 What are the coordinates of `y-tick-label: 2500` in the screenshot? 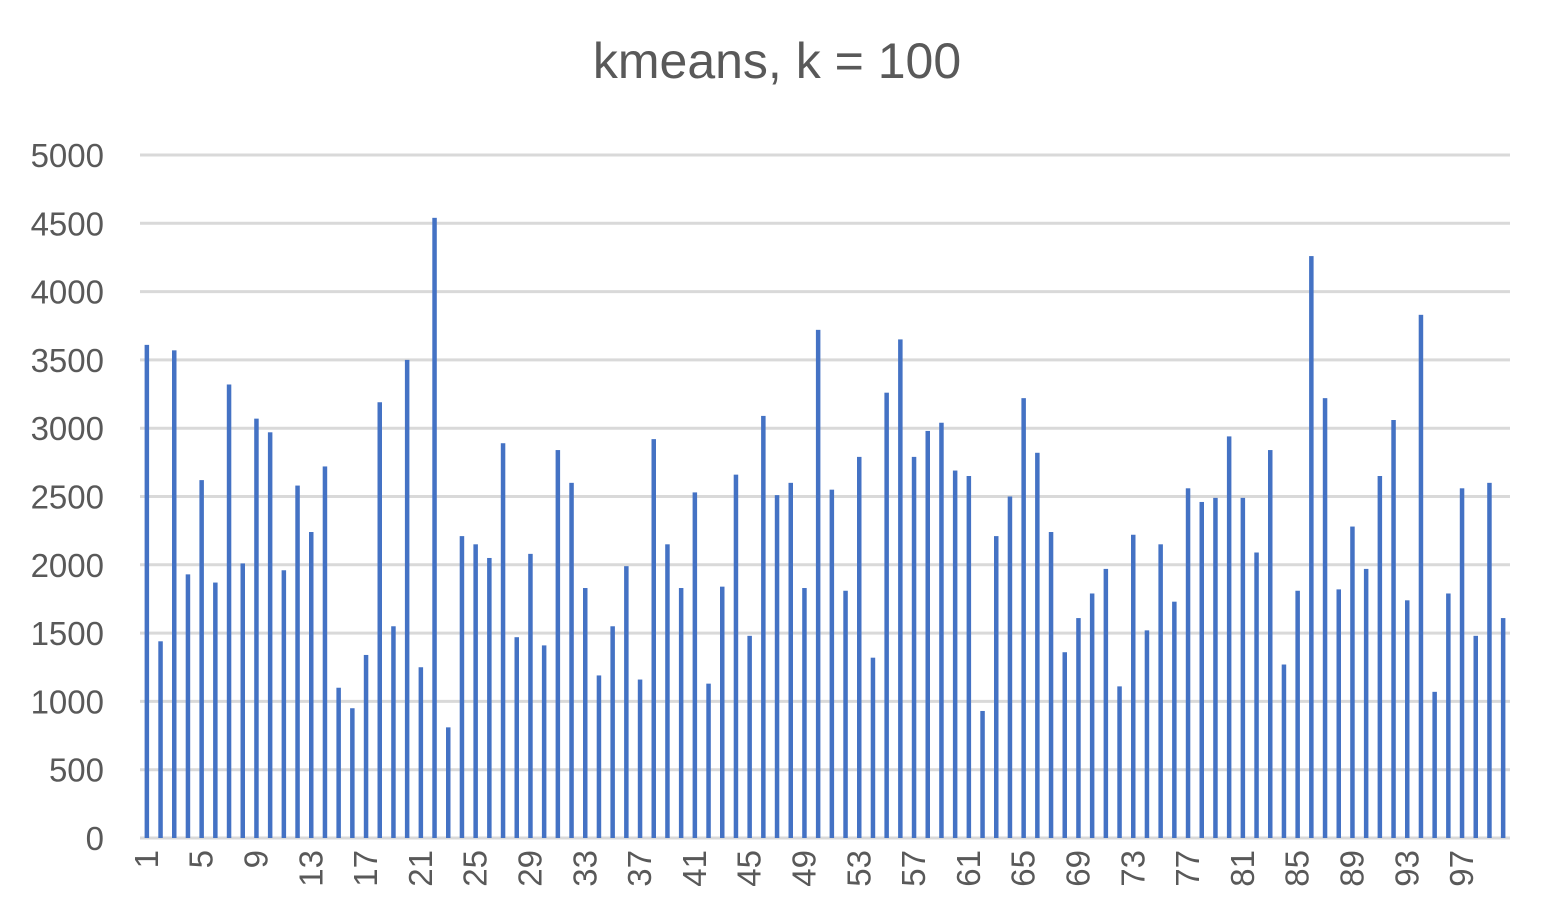 It's located at (67, 497).